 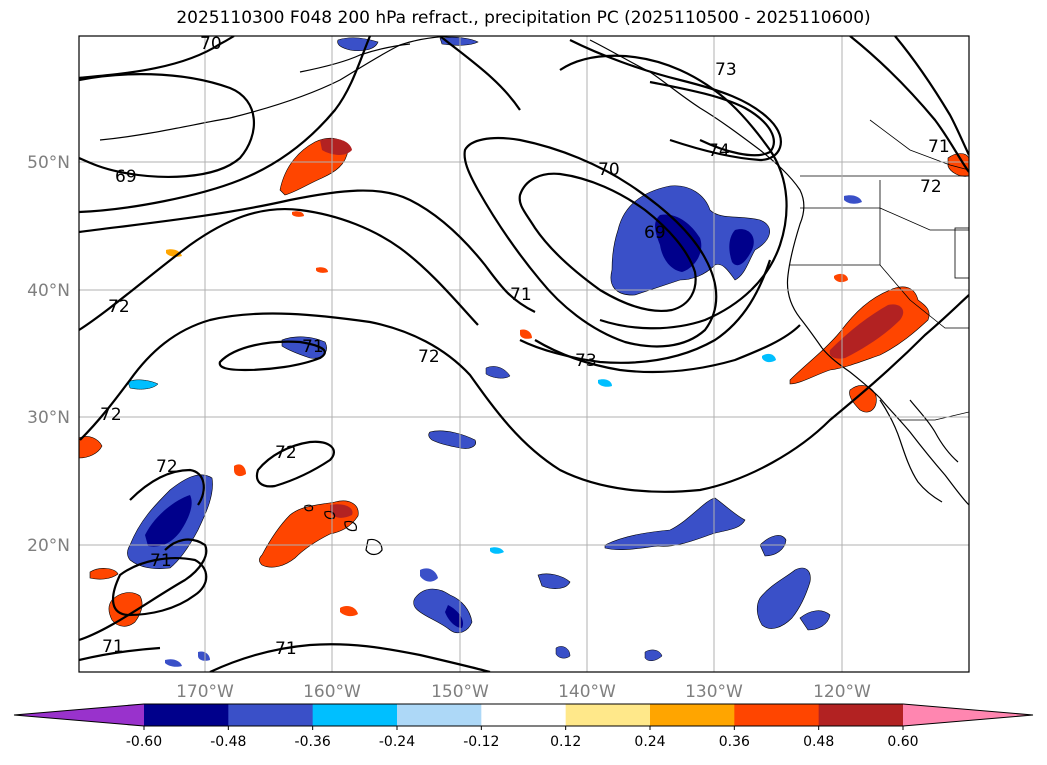 What do you see at coordinates (309, 508) in the screenshot?
I see `coast-hawaii-kauai` at bounding box center [309, 508].